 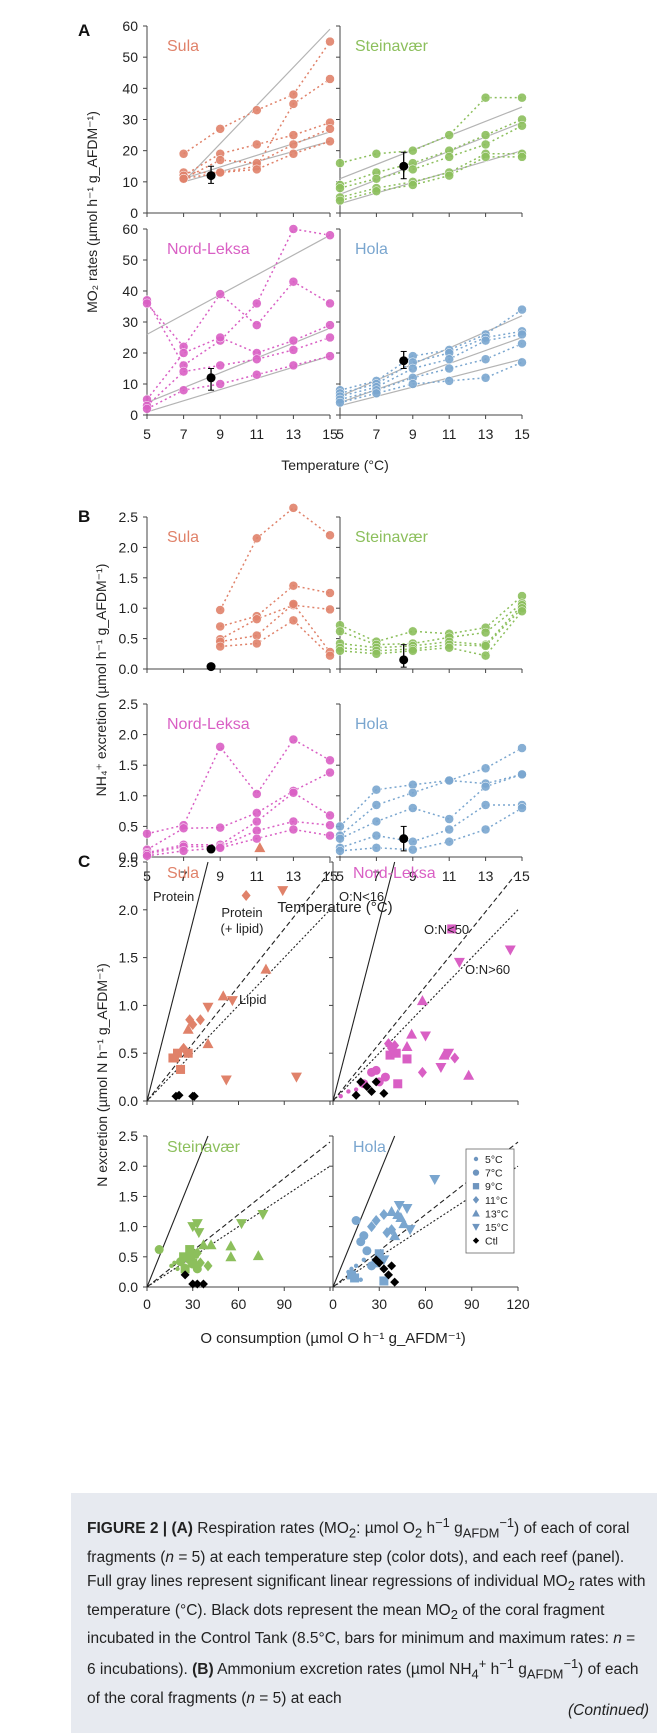 I want to click on x-tick-label: 60, so click(x=239, y=1304).